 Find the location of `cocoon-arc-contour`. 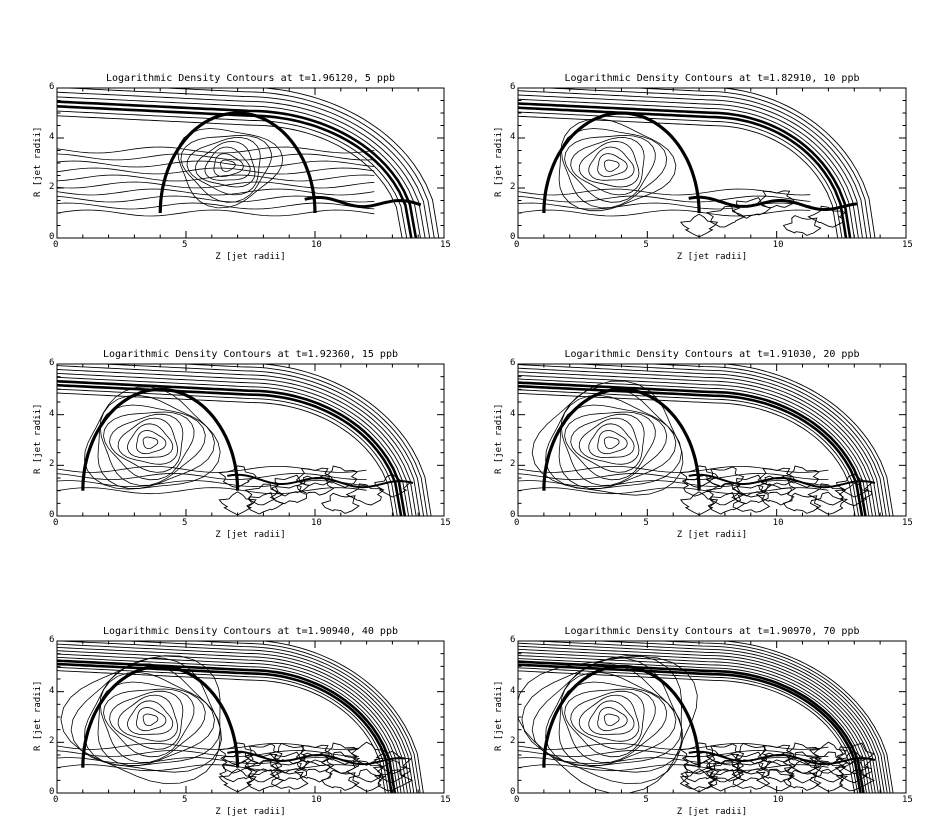

cocoon-arc-contour is located at coordinates (621, 716).